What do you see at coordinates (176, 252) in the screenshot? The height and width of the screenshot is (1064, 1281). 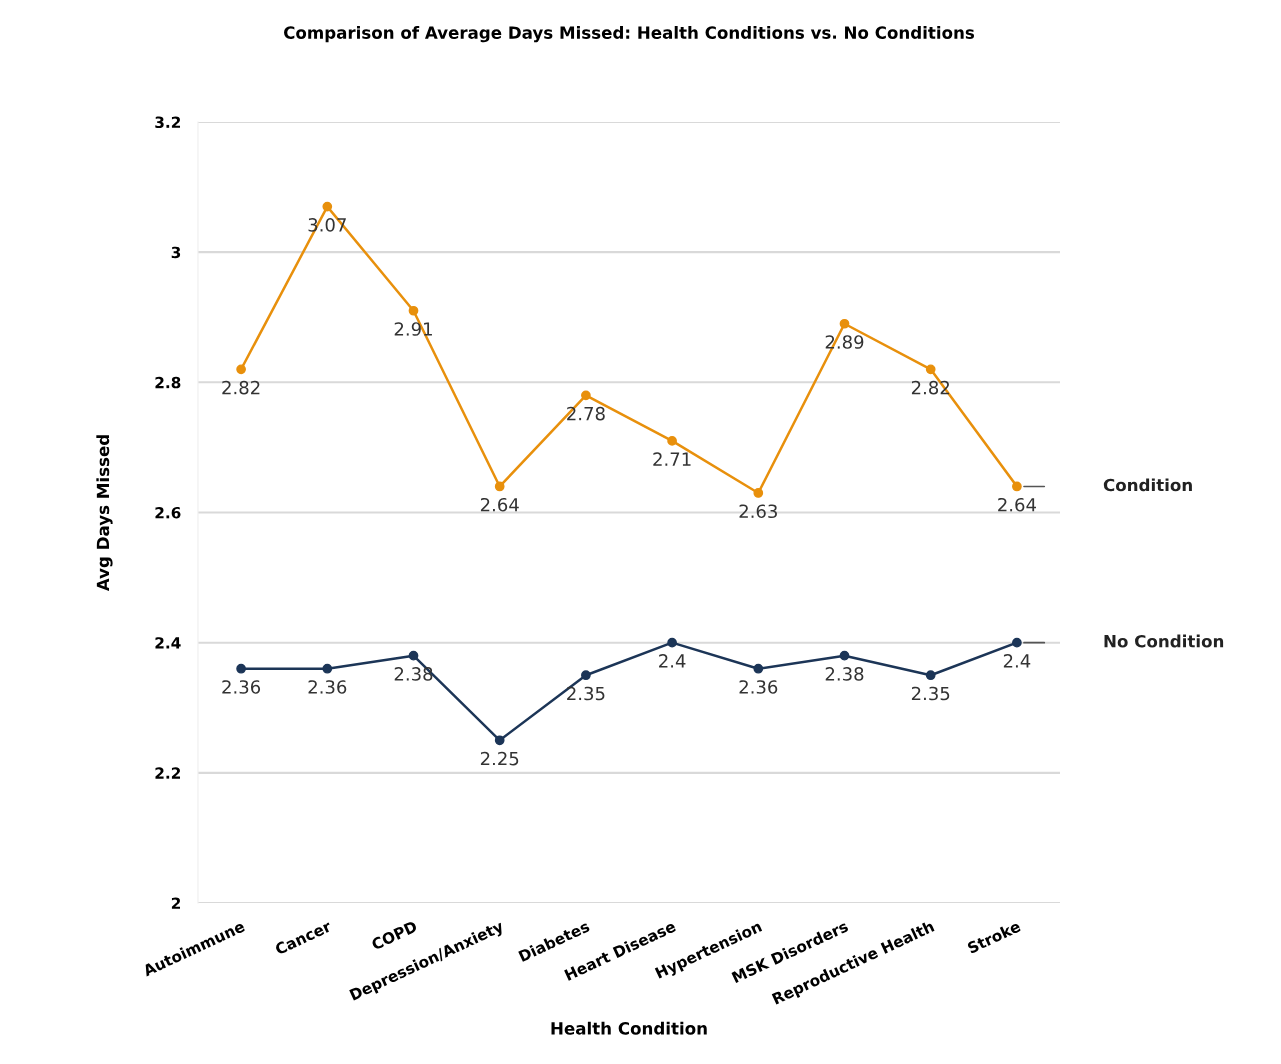 I see `y-tick-label: 3` at bounding box center [176, 252].